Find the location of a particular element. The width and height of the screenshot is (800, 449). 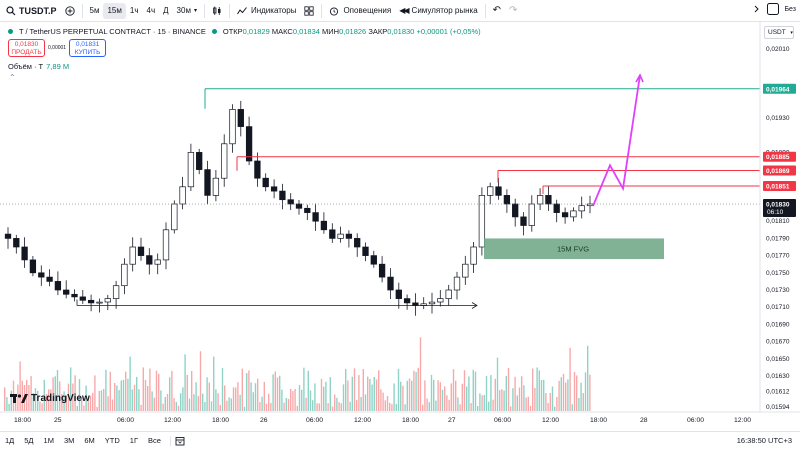

time-tick-label: 26 is located at coordinates (264, 420).